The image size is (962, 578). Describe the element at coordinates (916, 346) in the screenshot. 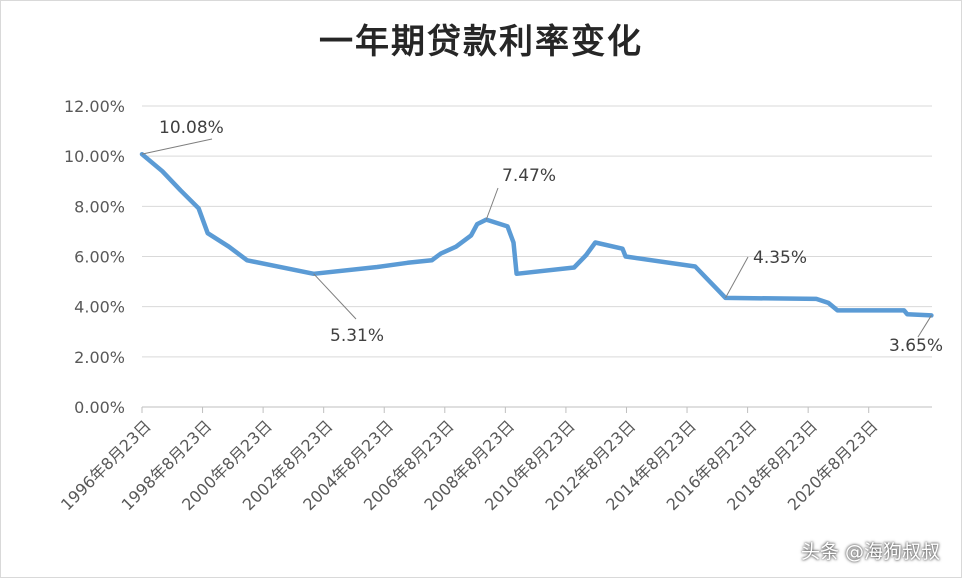

I see `annotation-label: 3.65%` at that location.